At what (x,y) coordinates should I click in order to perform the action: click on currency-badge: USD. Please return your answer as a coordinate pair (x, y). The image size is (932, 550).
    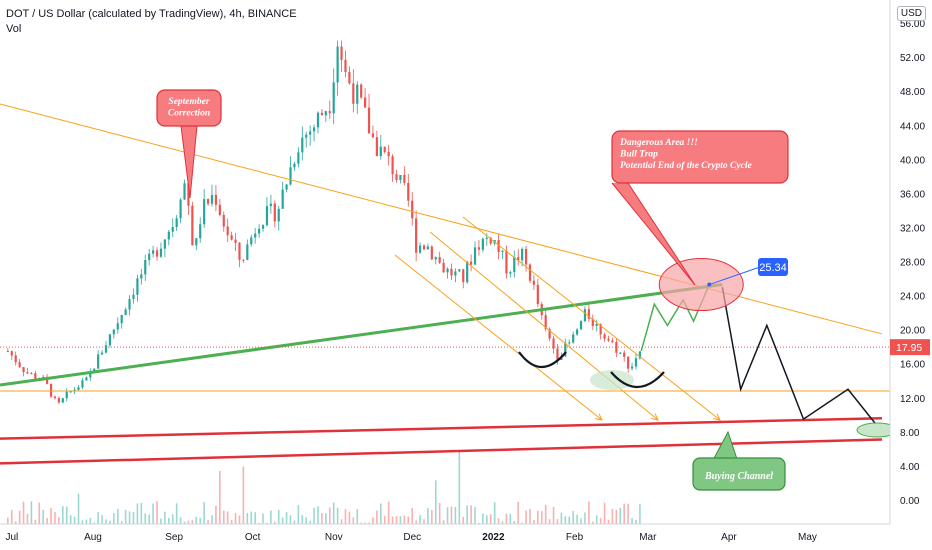
    Looking at the image, I should click on (911, 13).